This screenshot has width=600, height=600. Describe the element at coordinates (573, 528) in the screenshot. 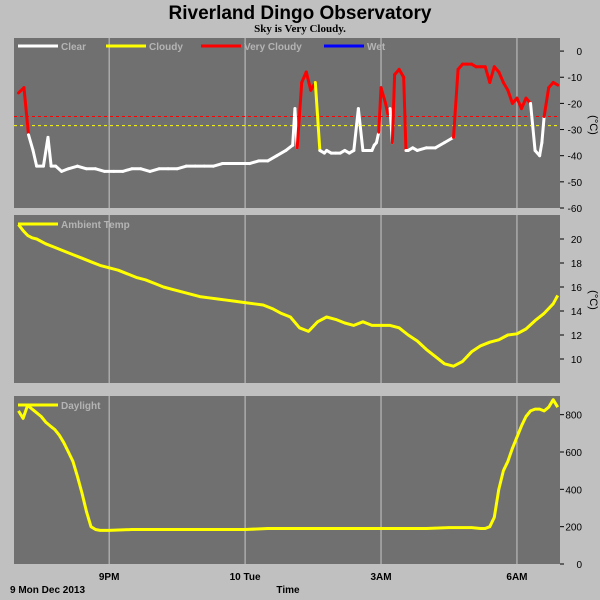

I see `daylight-y-tick-label: 200` at that location.